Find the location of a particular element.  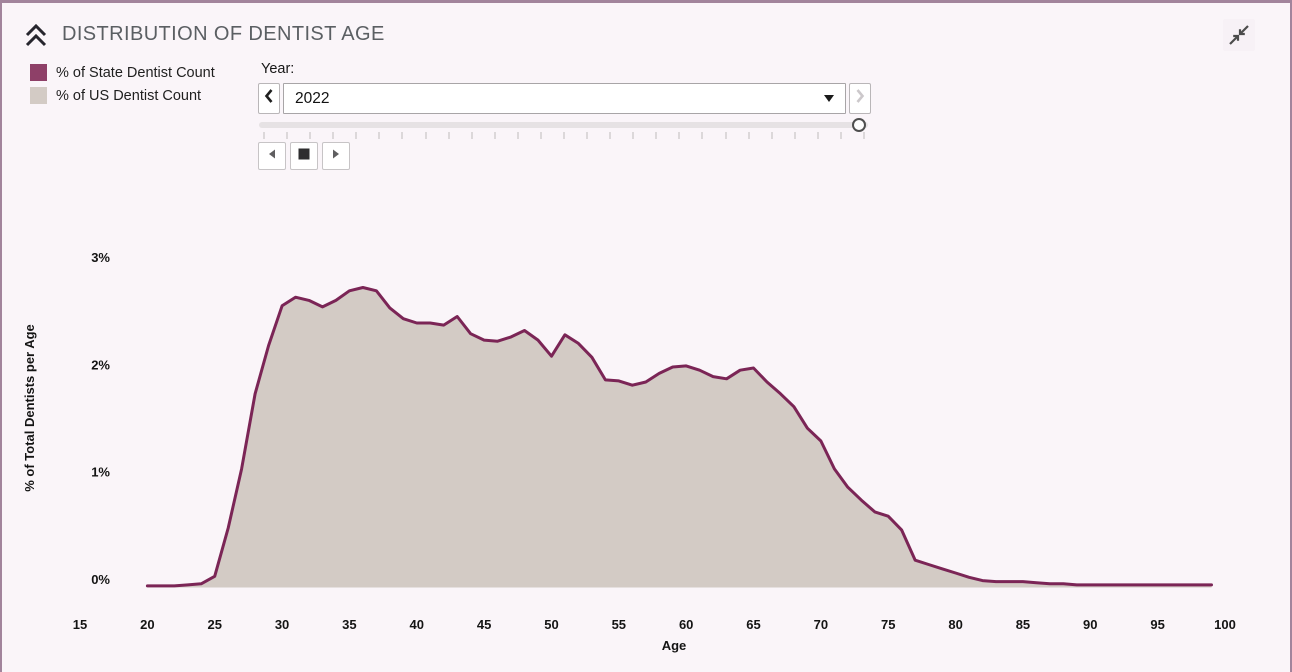

stop-button is located at coordinates (304, 156).